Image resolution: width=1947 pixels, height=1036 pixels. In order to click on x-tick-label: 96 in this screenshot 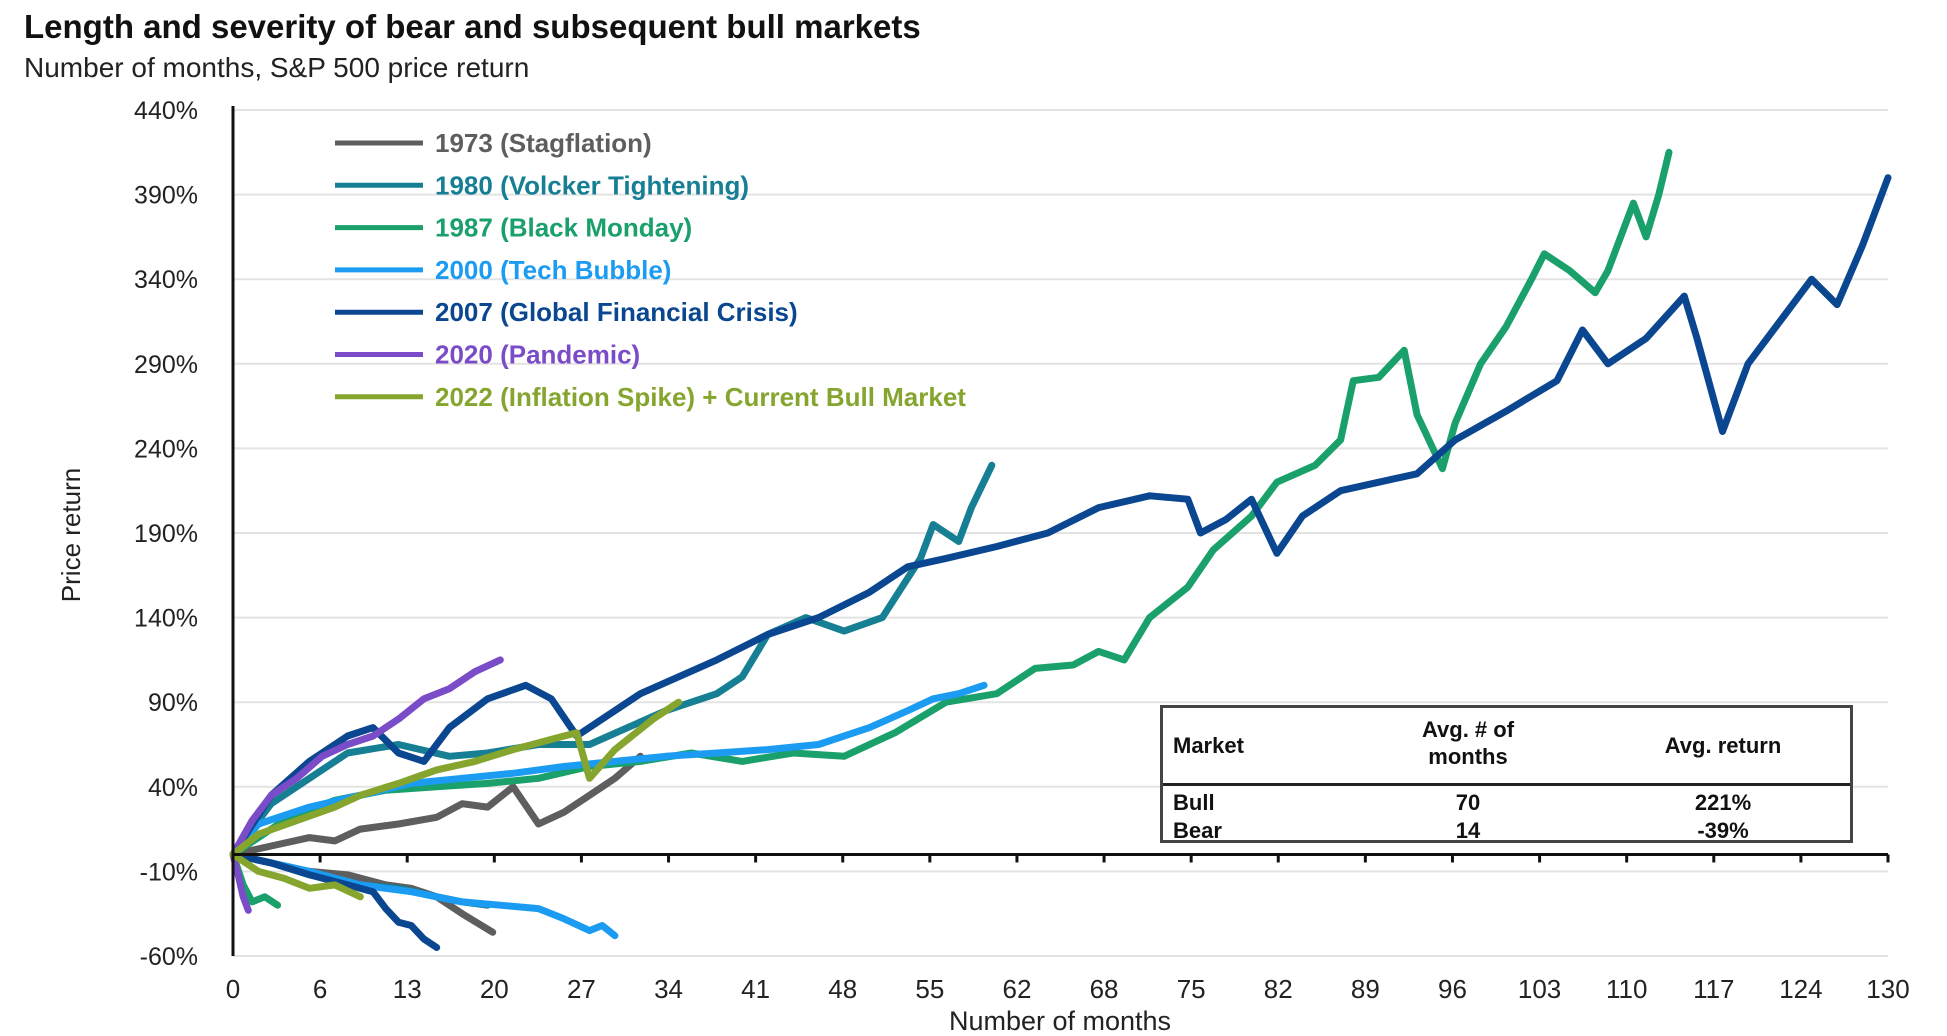, I will do `click(1452, 989)`.